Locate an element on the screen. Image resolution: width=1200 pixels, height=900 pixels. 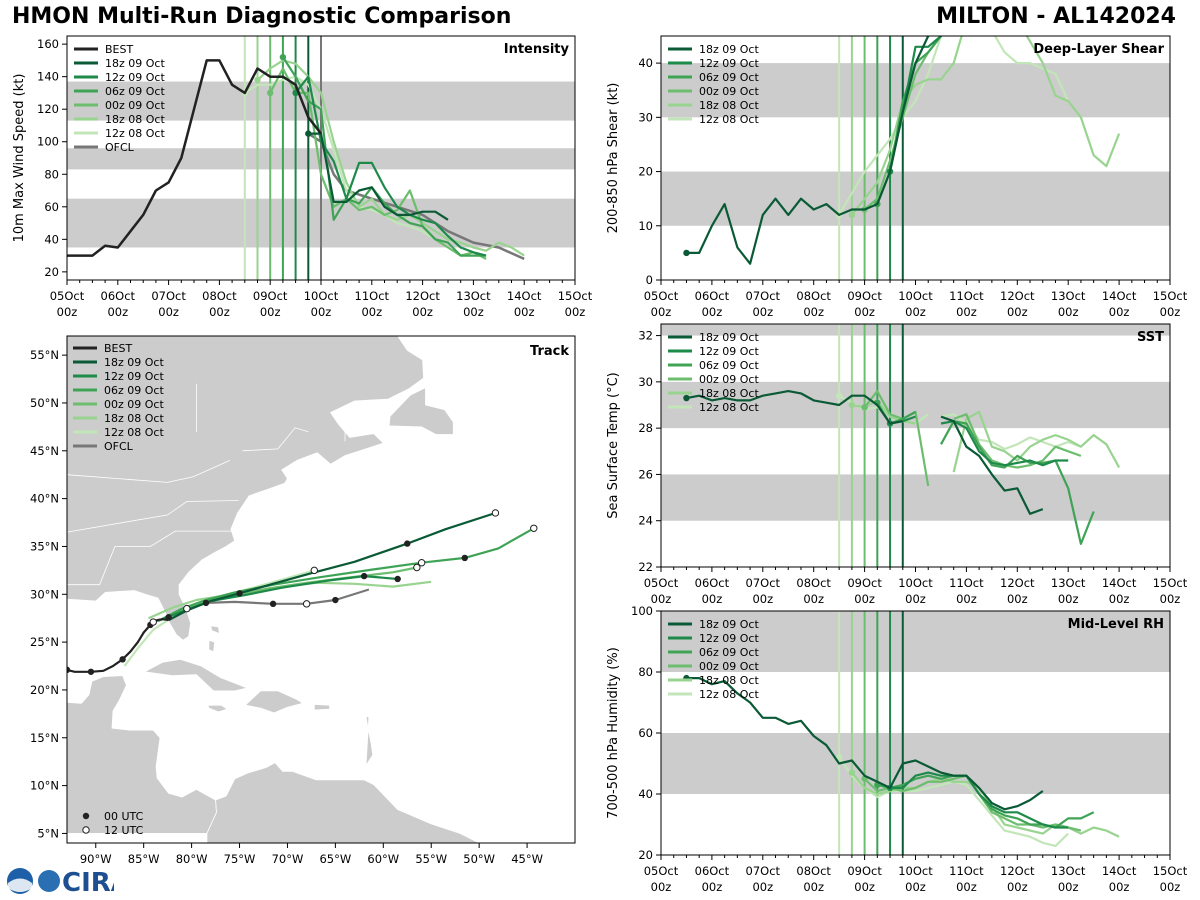
marker-legend-12utc-label: 12 UTC is located at coordinates (124, 830).